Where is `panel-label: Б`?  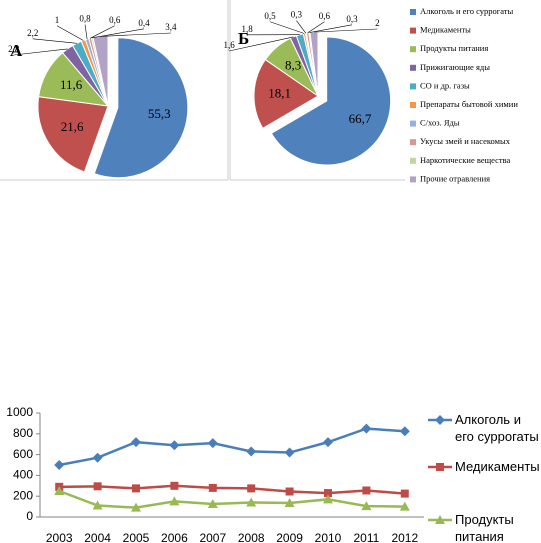
panel-label: Б is located at coordinates (243, 38).